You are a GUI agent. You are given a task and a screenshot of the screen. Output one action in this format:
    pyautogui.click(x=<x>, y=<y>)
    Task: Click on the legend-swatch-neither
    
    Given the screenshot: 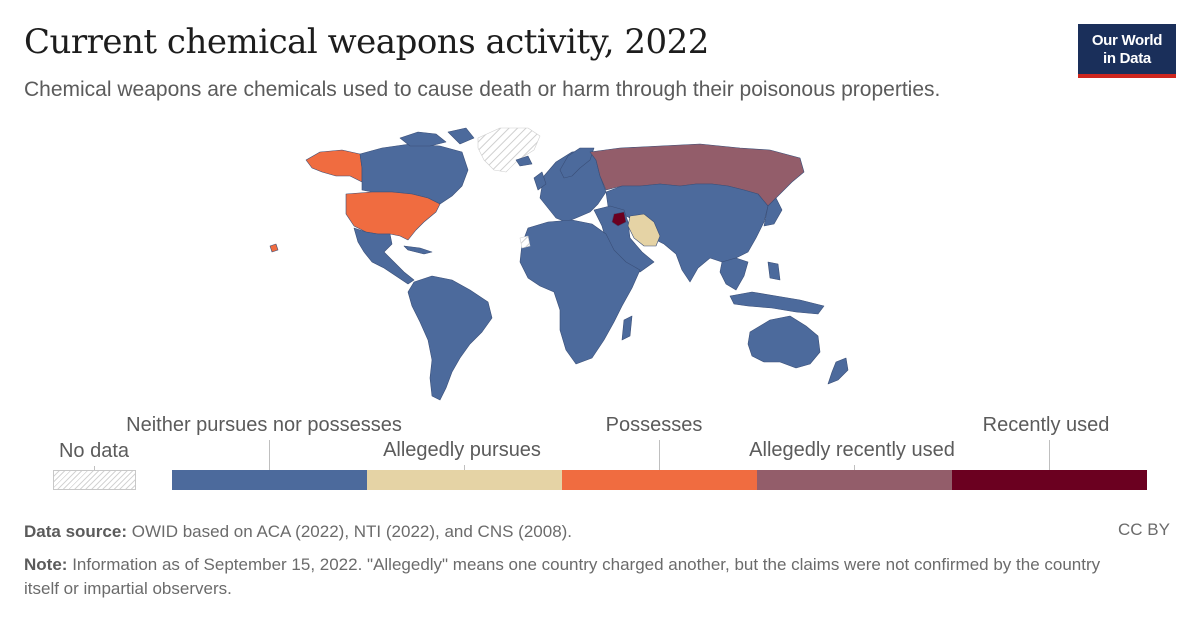 What is the action you would take?
    pyautogui.click(x=269, y=480)
    